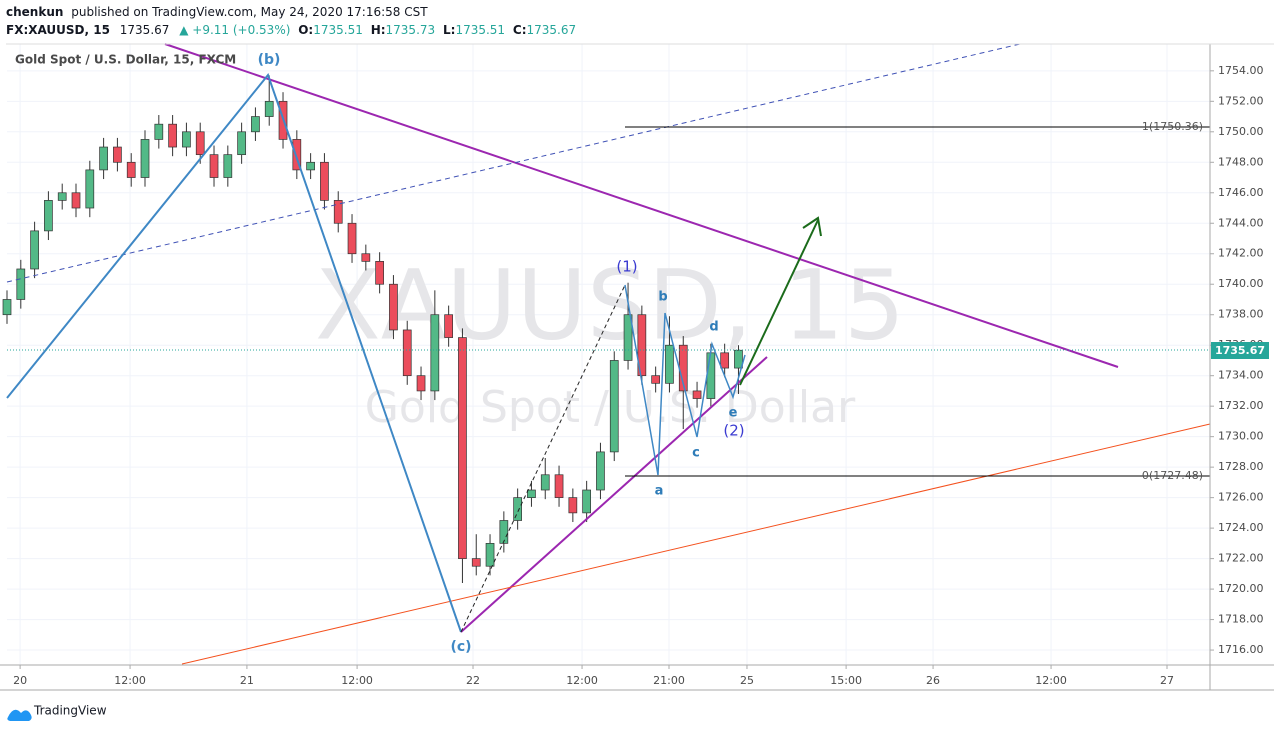 The image size is (1274, 733). Describe the element at coordinates (1241, 161) in the screenshot. I see `y-tick-label: 1748.00` at that location.